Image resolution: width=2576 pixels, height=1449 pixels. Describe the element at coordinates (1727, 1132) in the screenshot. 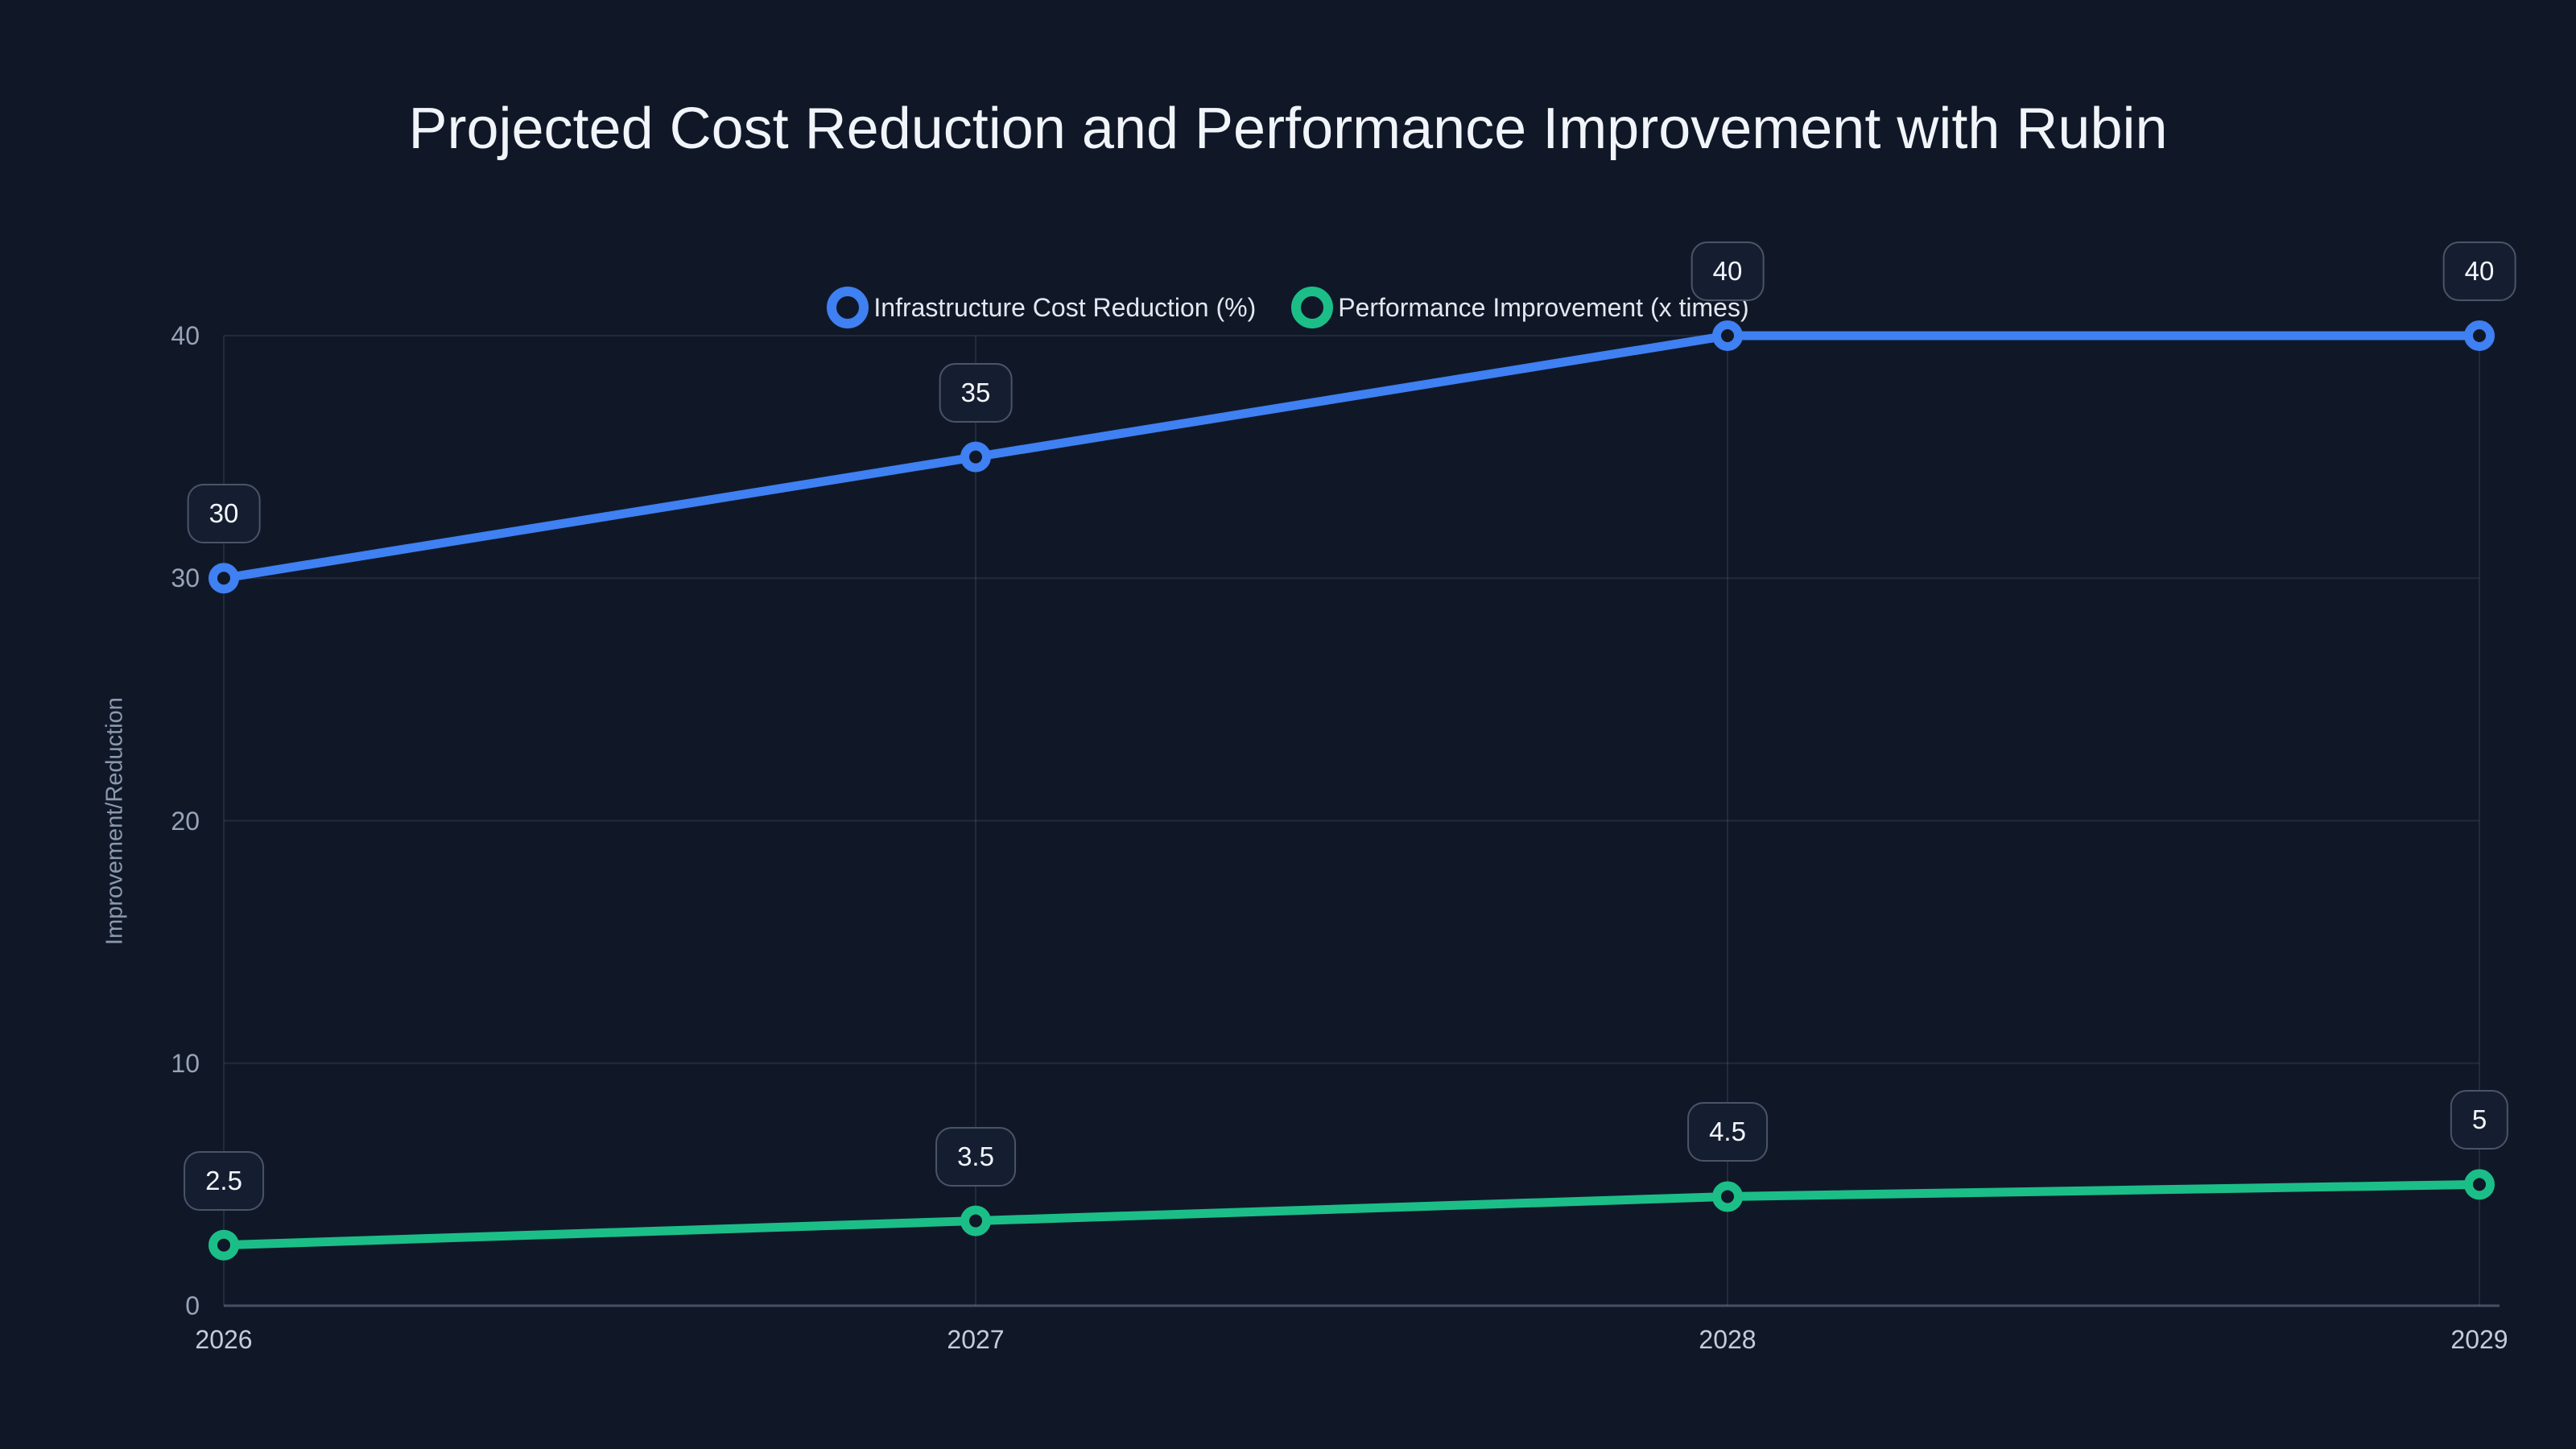

I see `data-point-label: 4.5` at that location.